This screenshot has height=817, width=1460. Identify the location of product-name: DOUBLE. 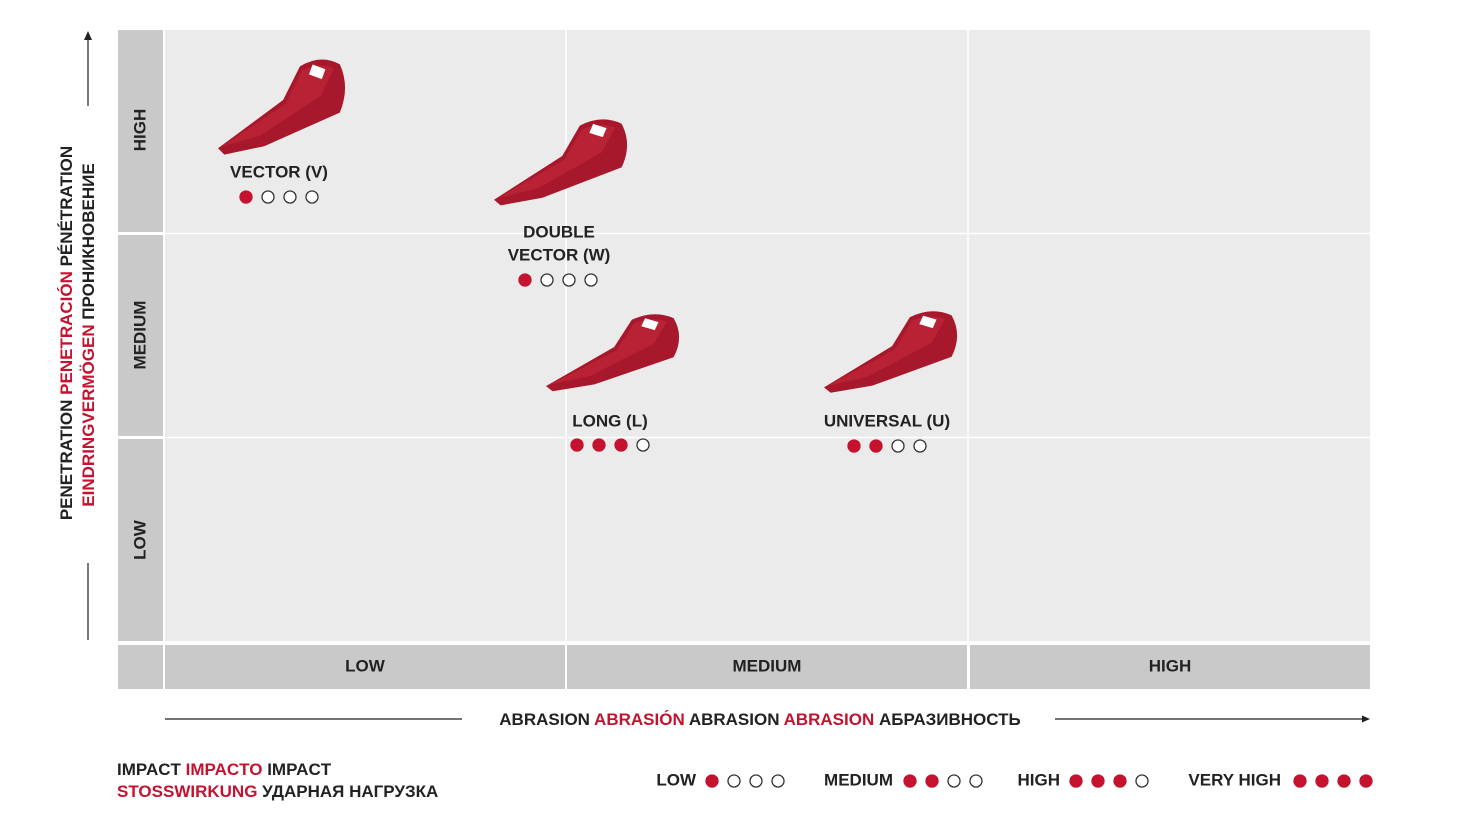
(559, 231).